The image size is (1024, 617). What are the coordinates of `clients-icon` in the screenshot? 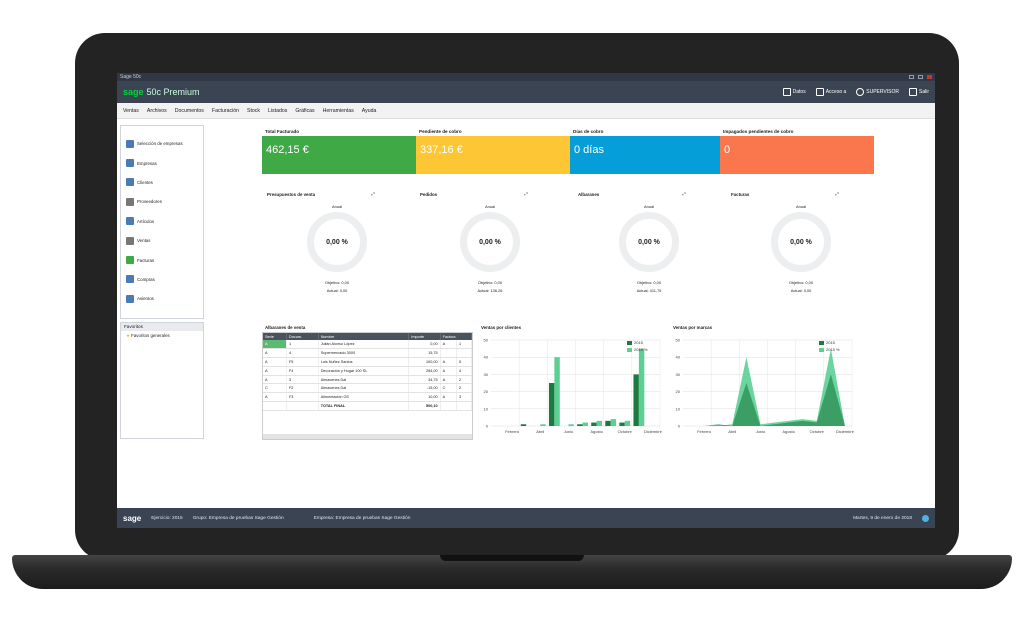 It's located at (130, 182).